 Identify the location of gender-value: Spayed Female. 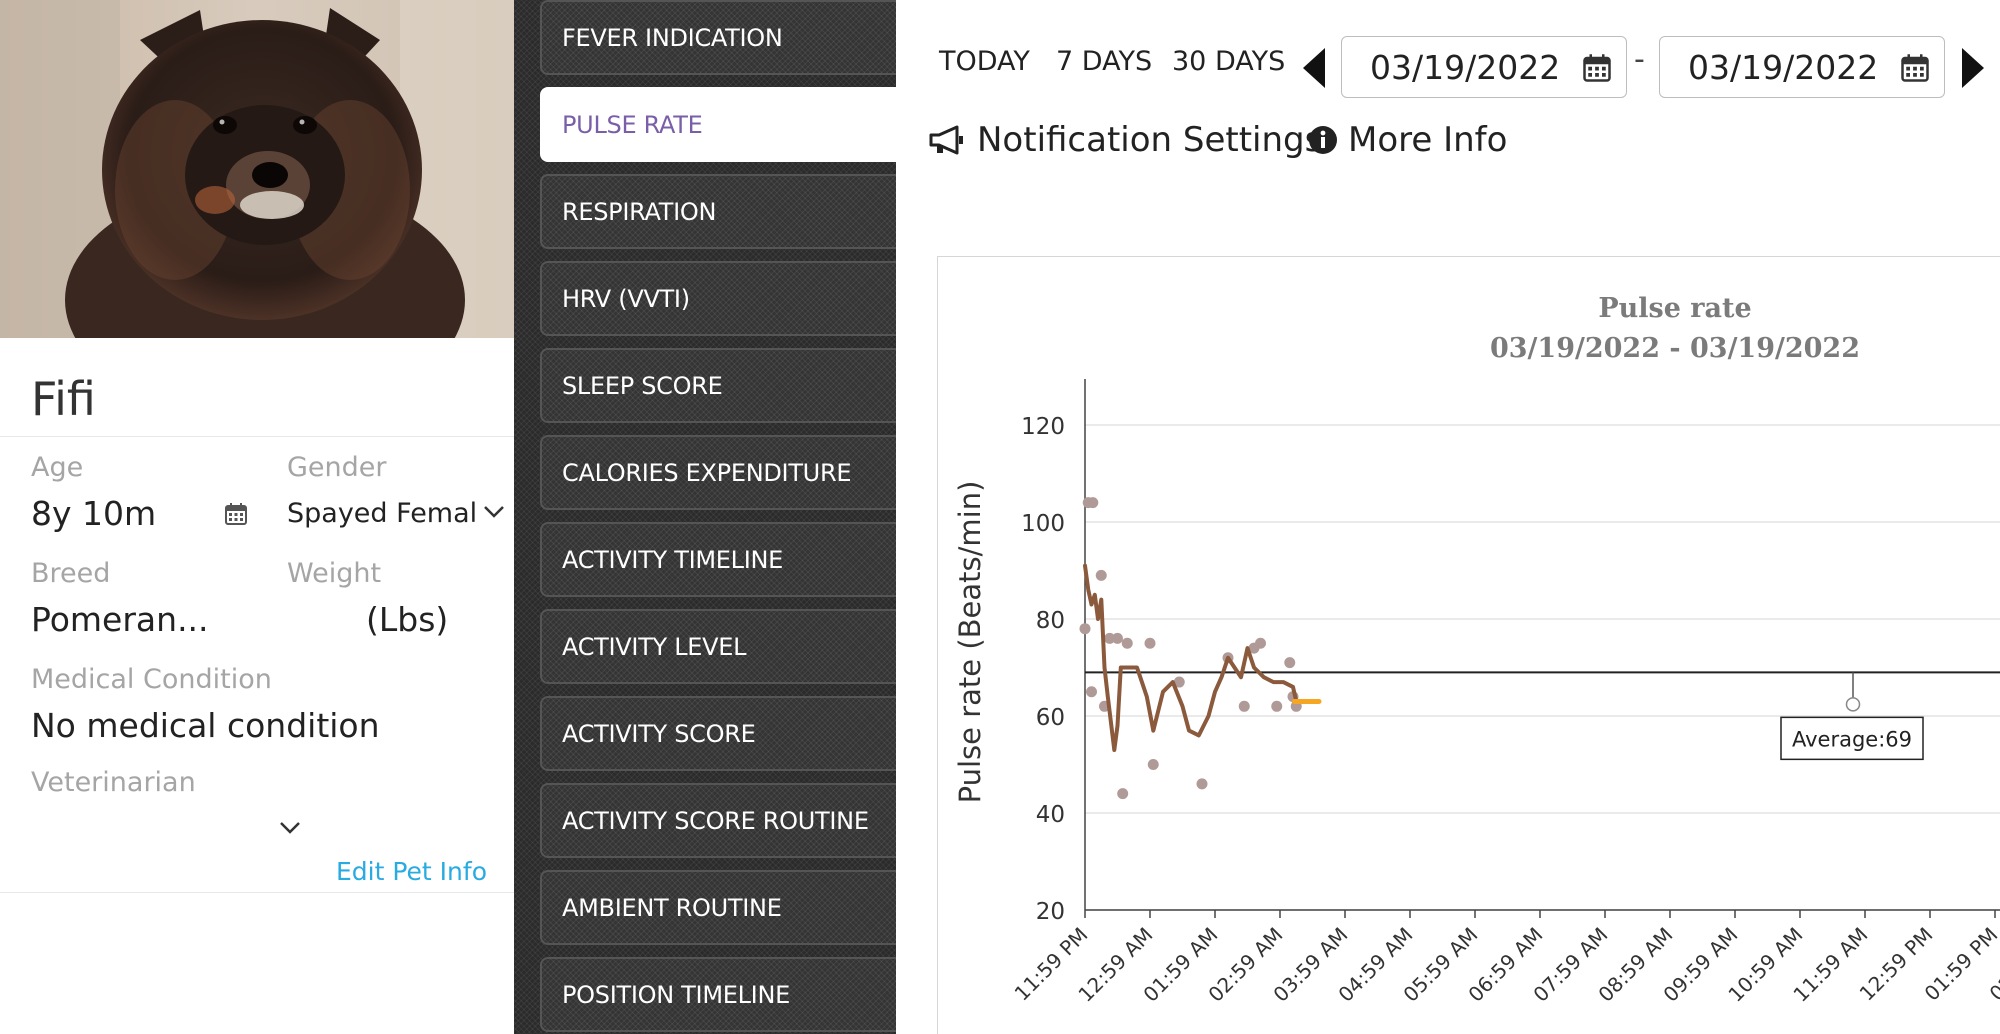
(382, 513).